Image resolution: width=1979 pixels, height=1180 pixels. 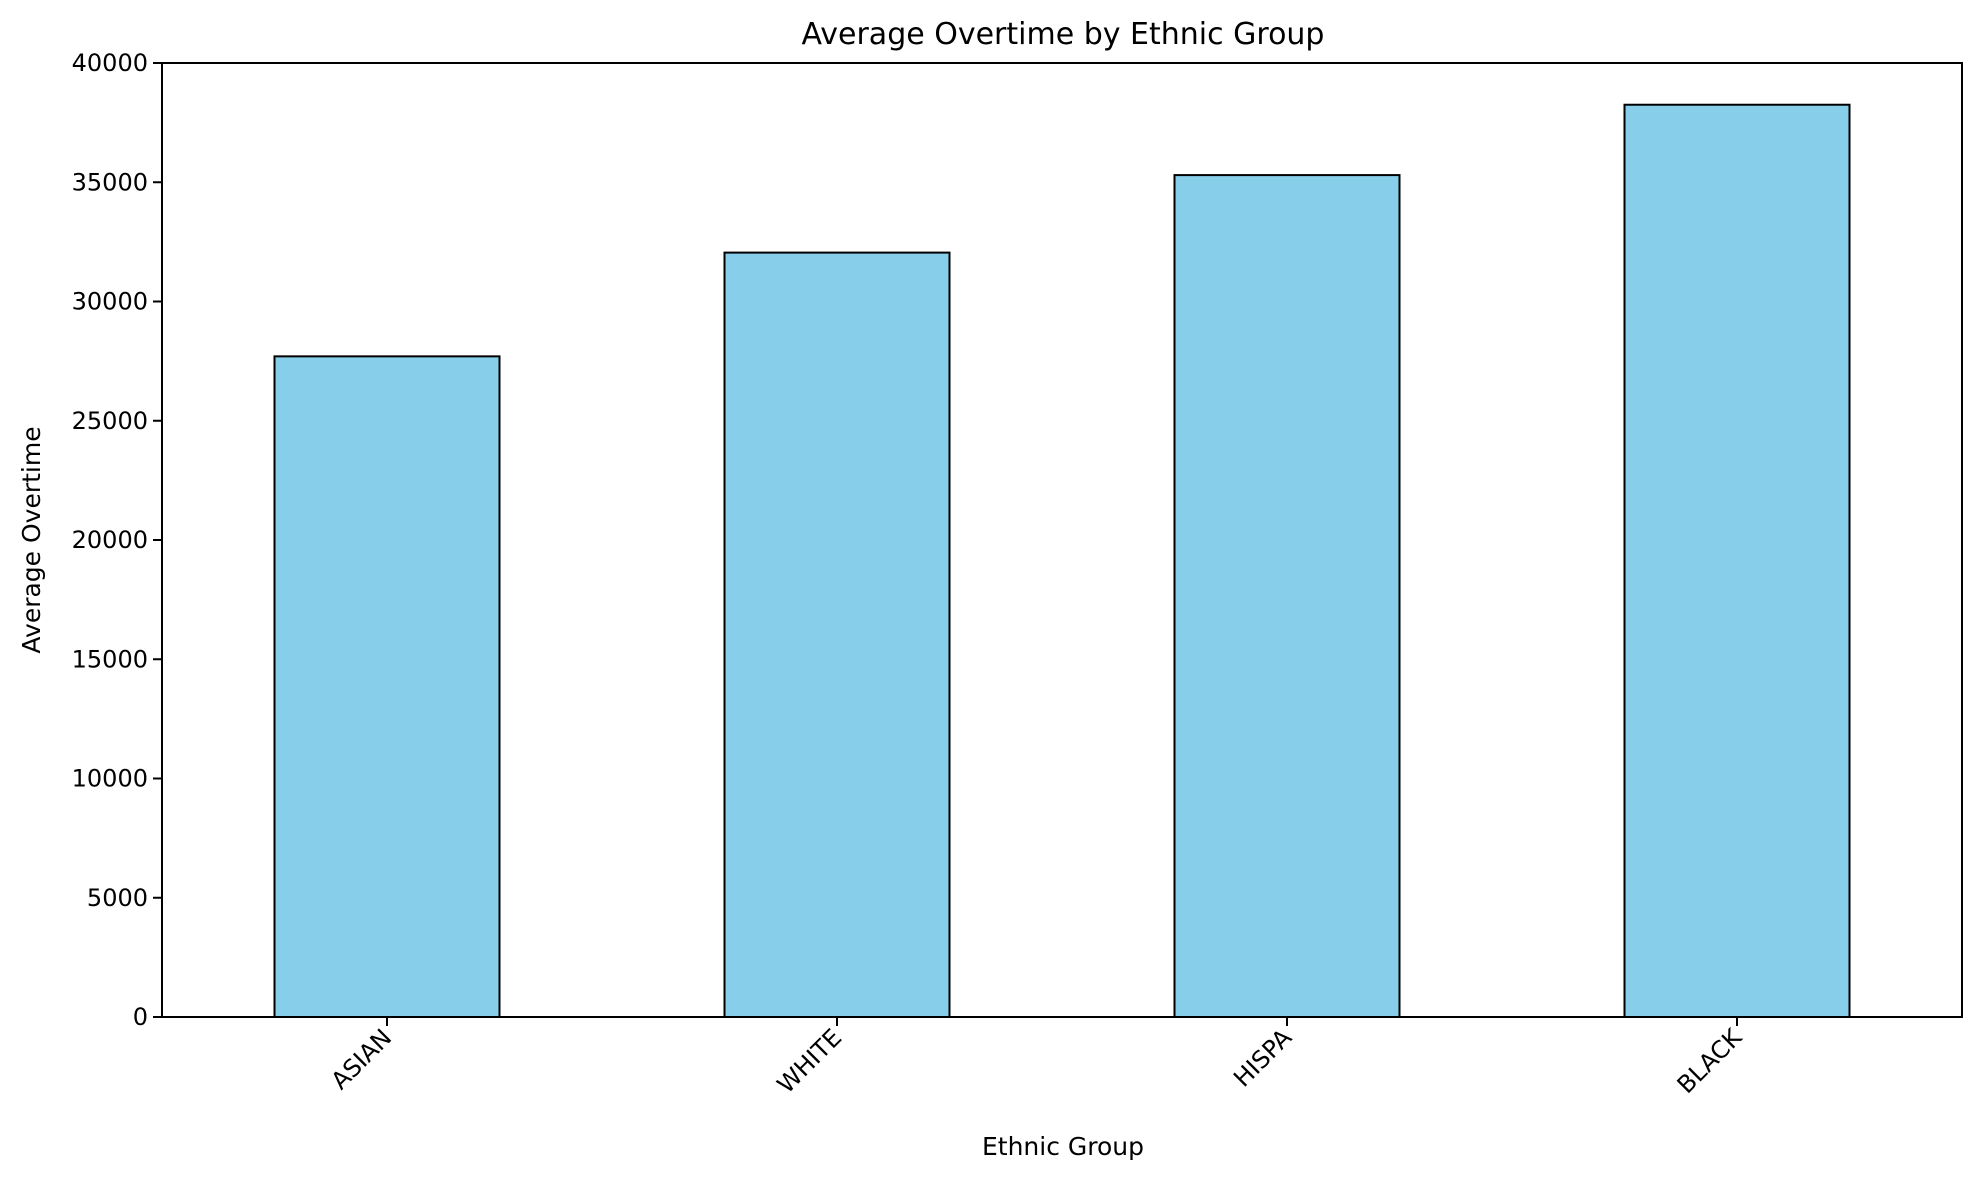 What do you see at coordinates (1063, 34) in the screenshot?
I see `chart-title: Average Overtime by Ethnic Group` at bounding box center [1063, 34].